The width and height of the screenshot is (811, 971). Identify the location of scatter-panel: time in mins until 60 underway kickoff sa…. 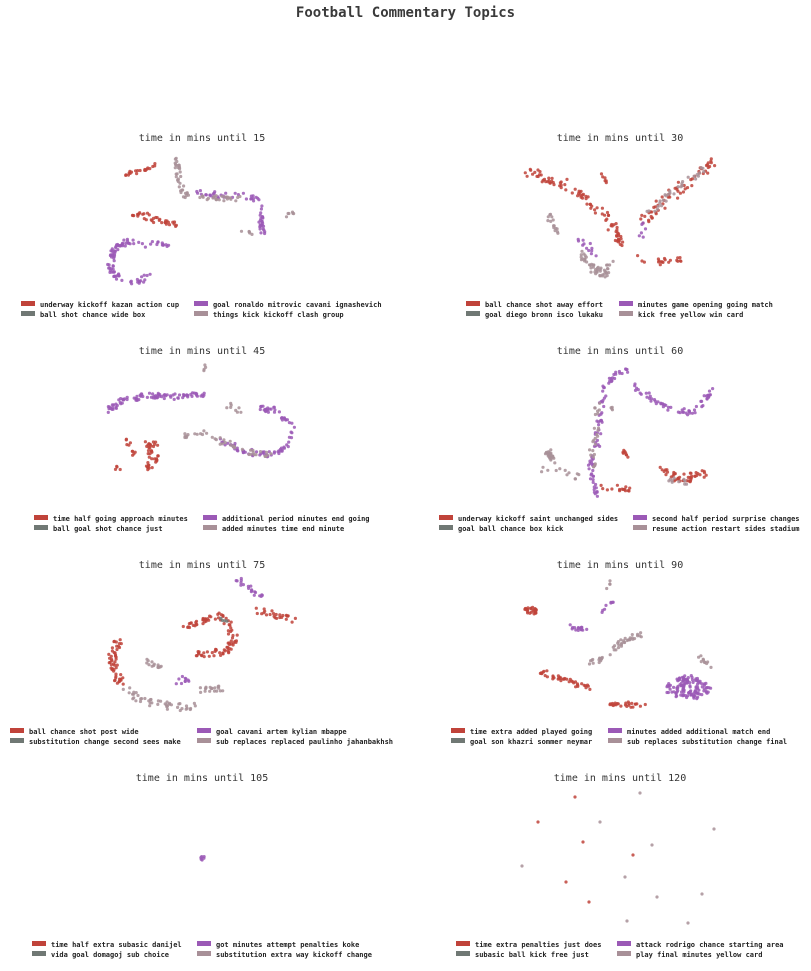
(619, 439).